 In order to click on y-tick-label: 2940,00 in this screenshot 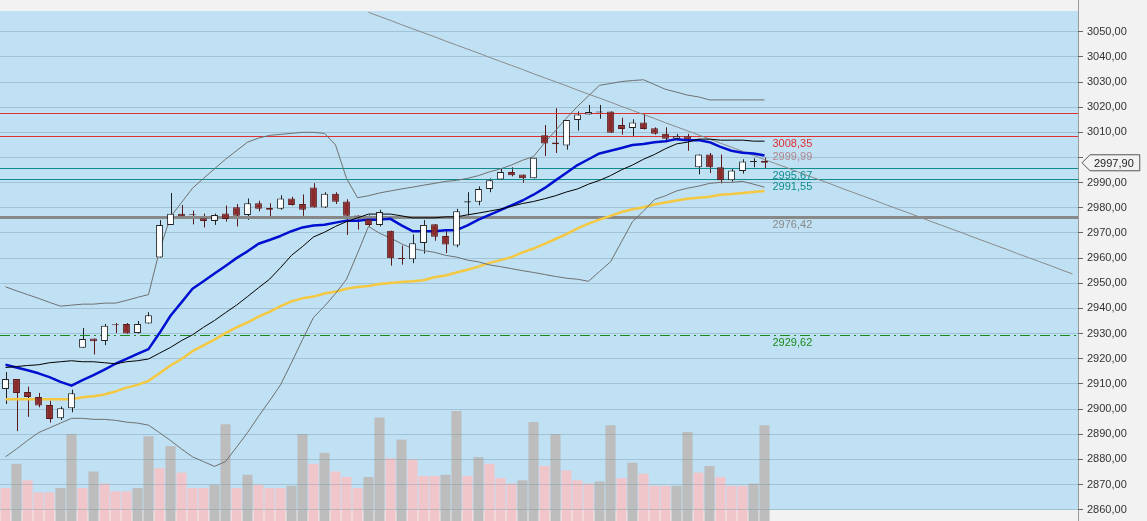, I will do `click(1107, 307)`.